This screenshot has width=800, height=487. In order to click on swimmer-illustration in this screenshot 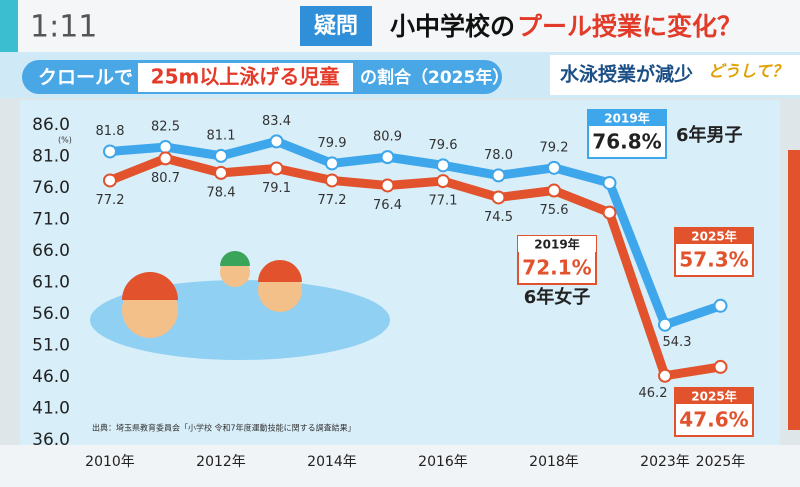, I will do `click(240, 305)`.